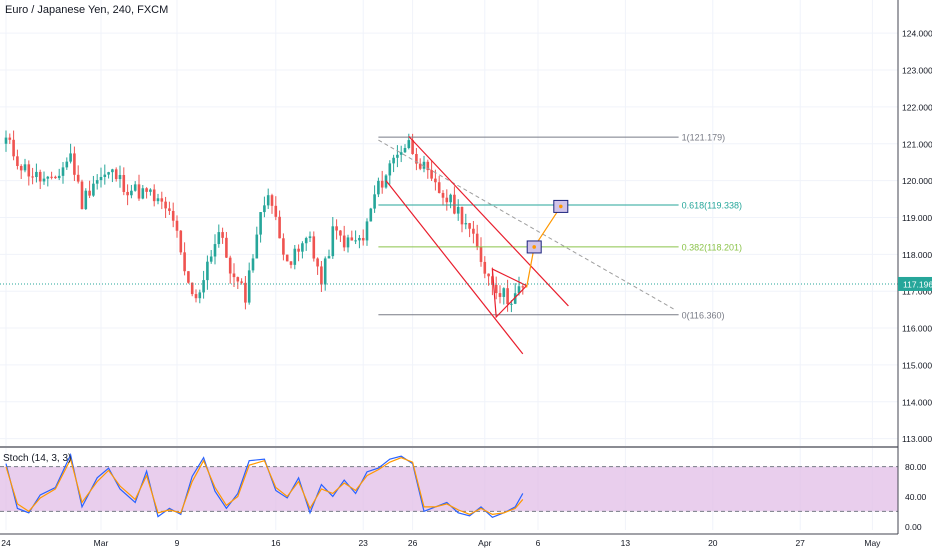 The width and height of the screenshot is (932, 555). Describe the element at coordinates (6, 543) in the screenshot. I see `time-axis-tick-label: 24` at that location.